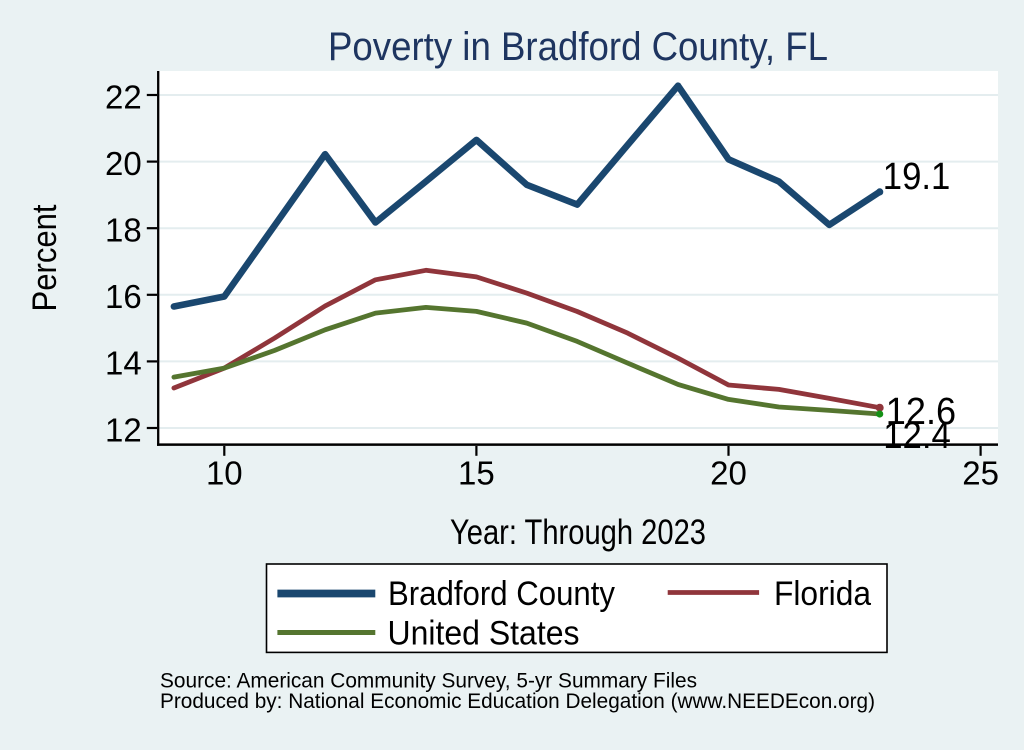 The width and height of the screenshot is (1024, 750). Describe the element at coordinates (502, 594) in the screenshot. I see `svg-text: Bradford County` at that location.